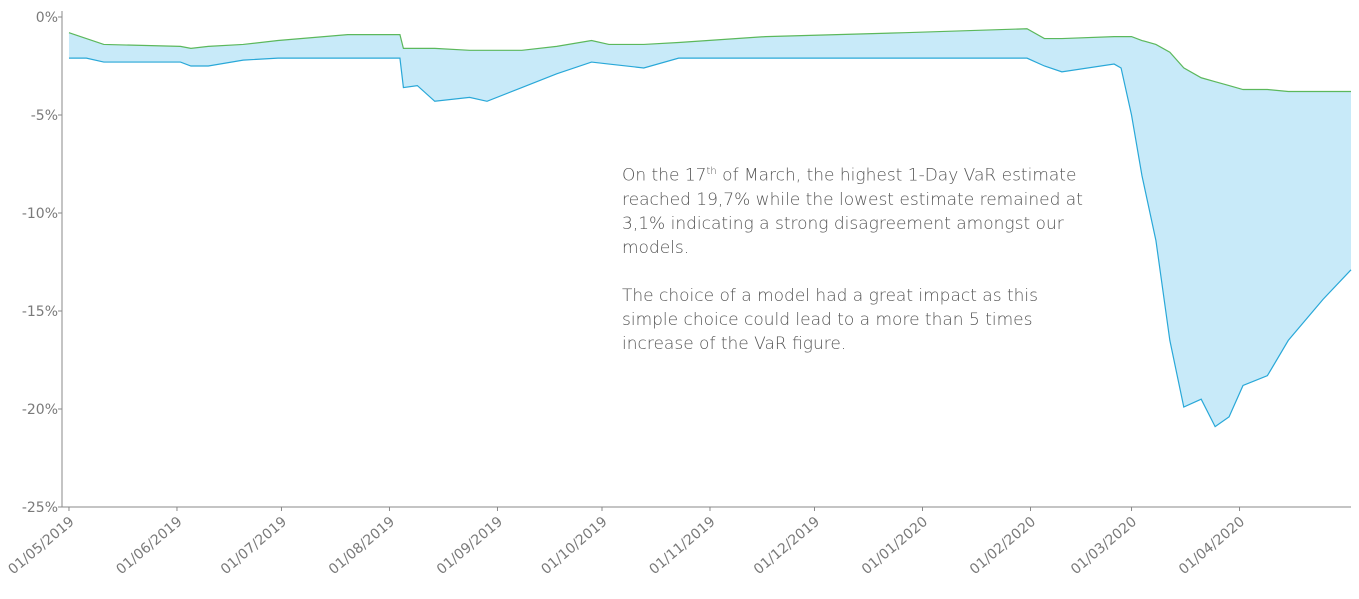 Image resolution: width=1359 pixels, height=599 pixels. I want to click on x-tick-label: 01/12/2019, so click(787, 546).